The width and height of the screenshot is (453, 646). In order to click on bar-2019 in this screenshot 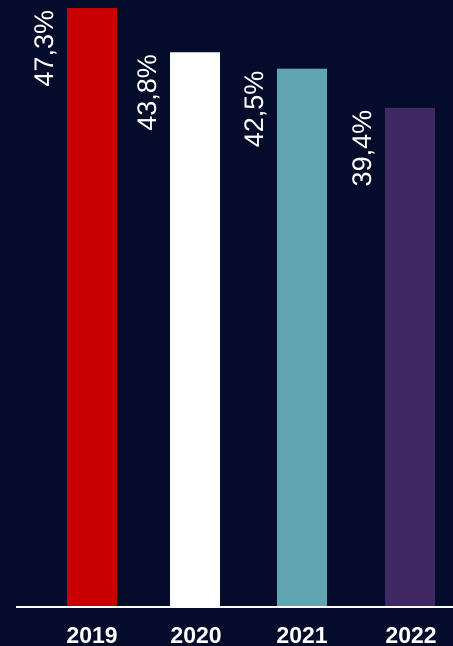, I will do `click(92, 307)`.